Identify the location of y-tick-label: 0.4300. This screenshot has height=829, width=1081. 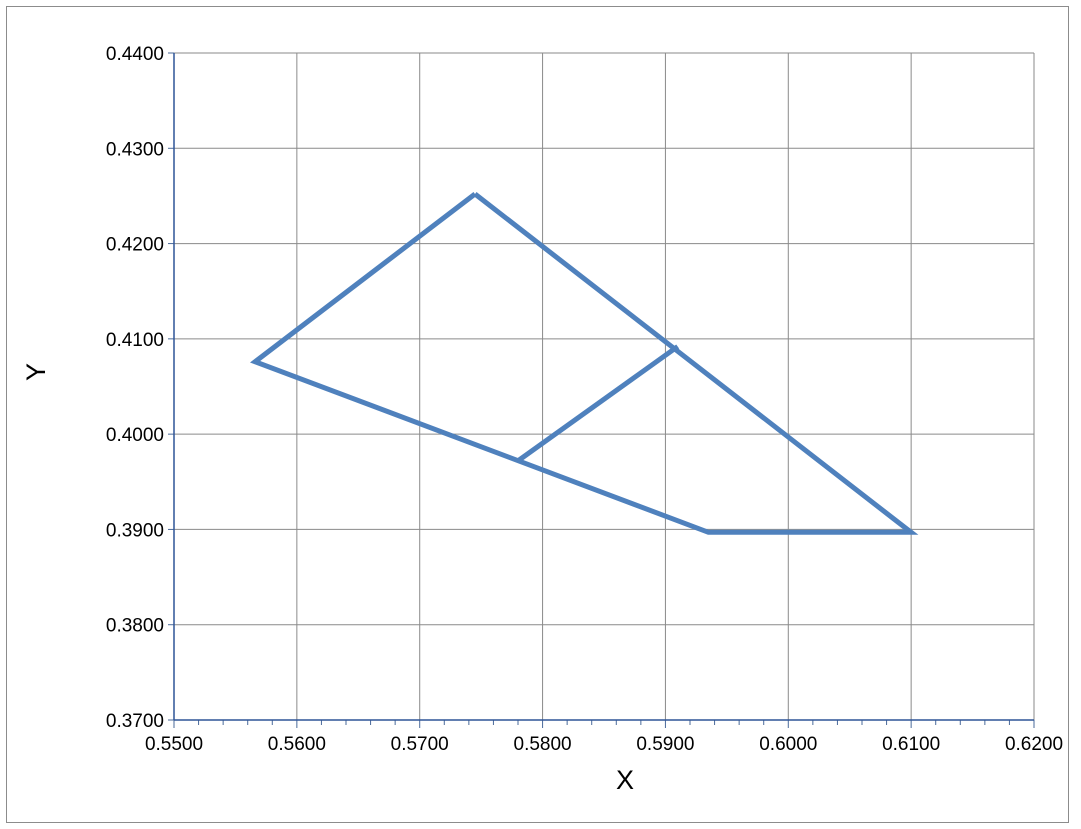
(135, 149).